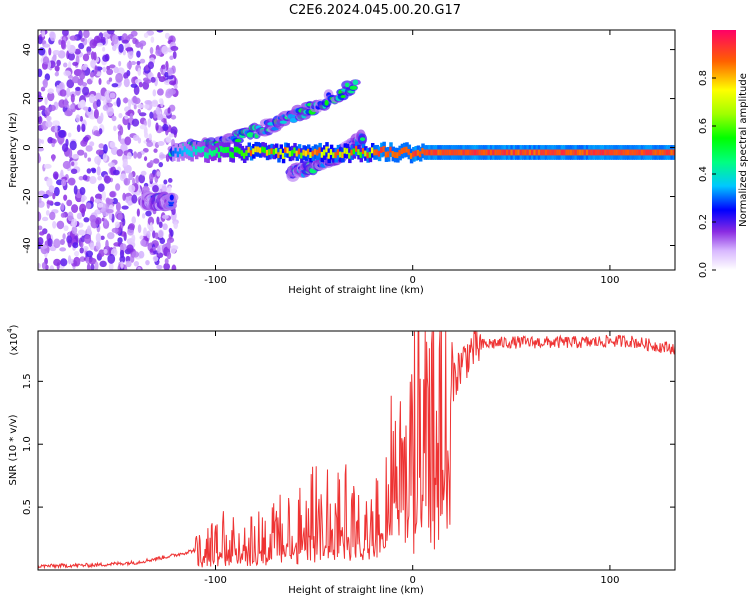 This screenshot has height=600, width=750. I want to click on colorbar-tick-label: 0.6, so click(703, 126).